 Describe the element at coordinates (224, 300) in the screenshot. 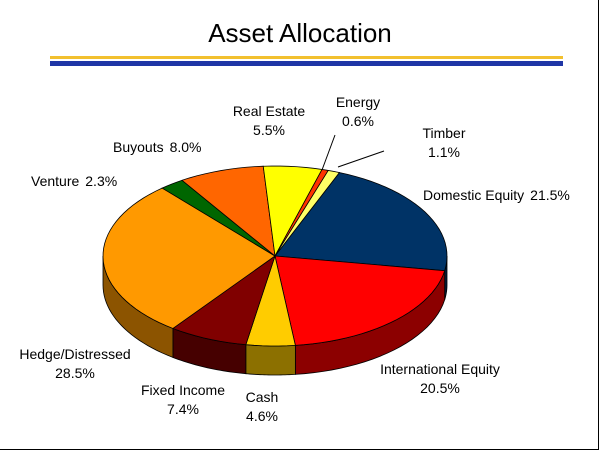

I see `pie-slice-fixed-income` at that location.